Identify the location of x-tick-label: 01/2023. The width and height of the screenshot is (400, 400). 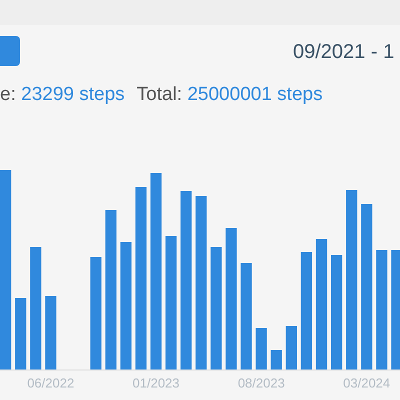
(156, 382).